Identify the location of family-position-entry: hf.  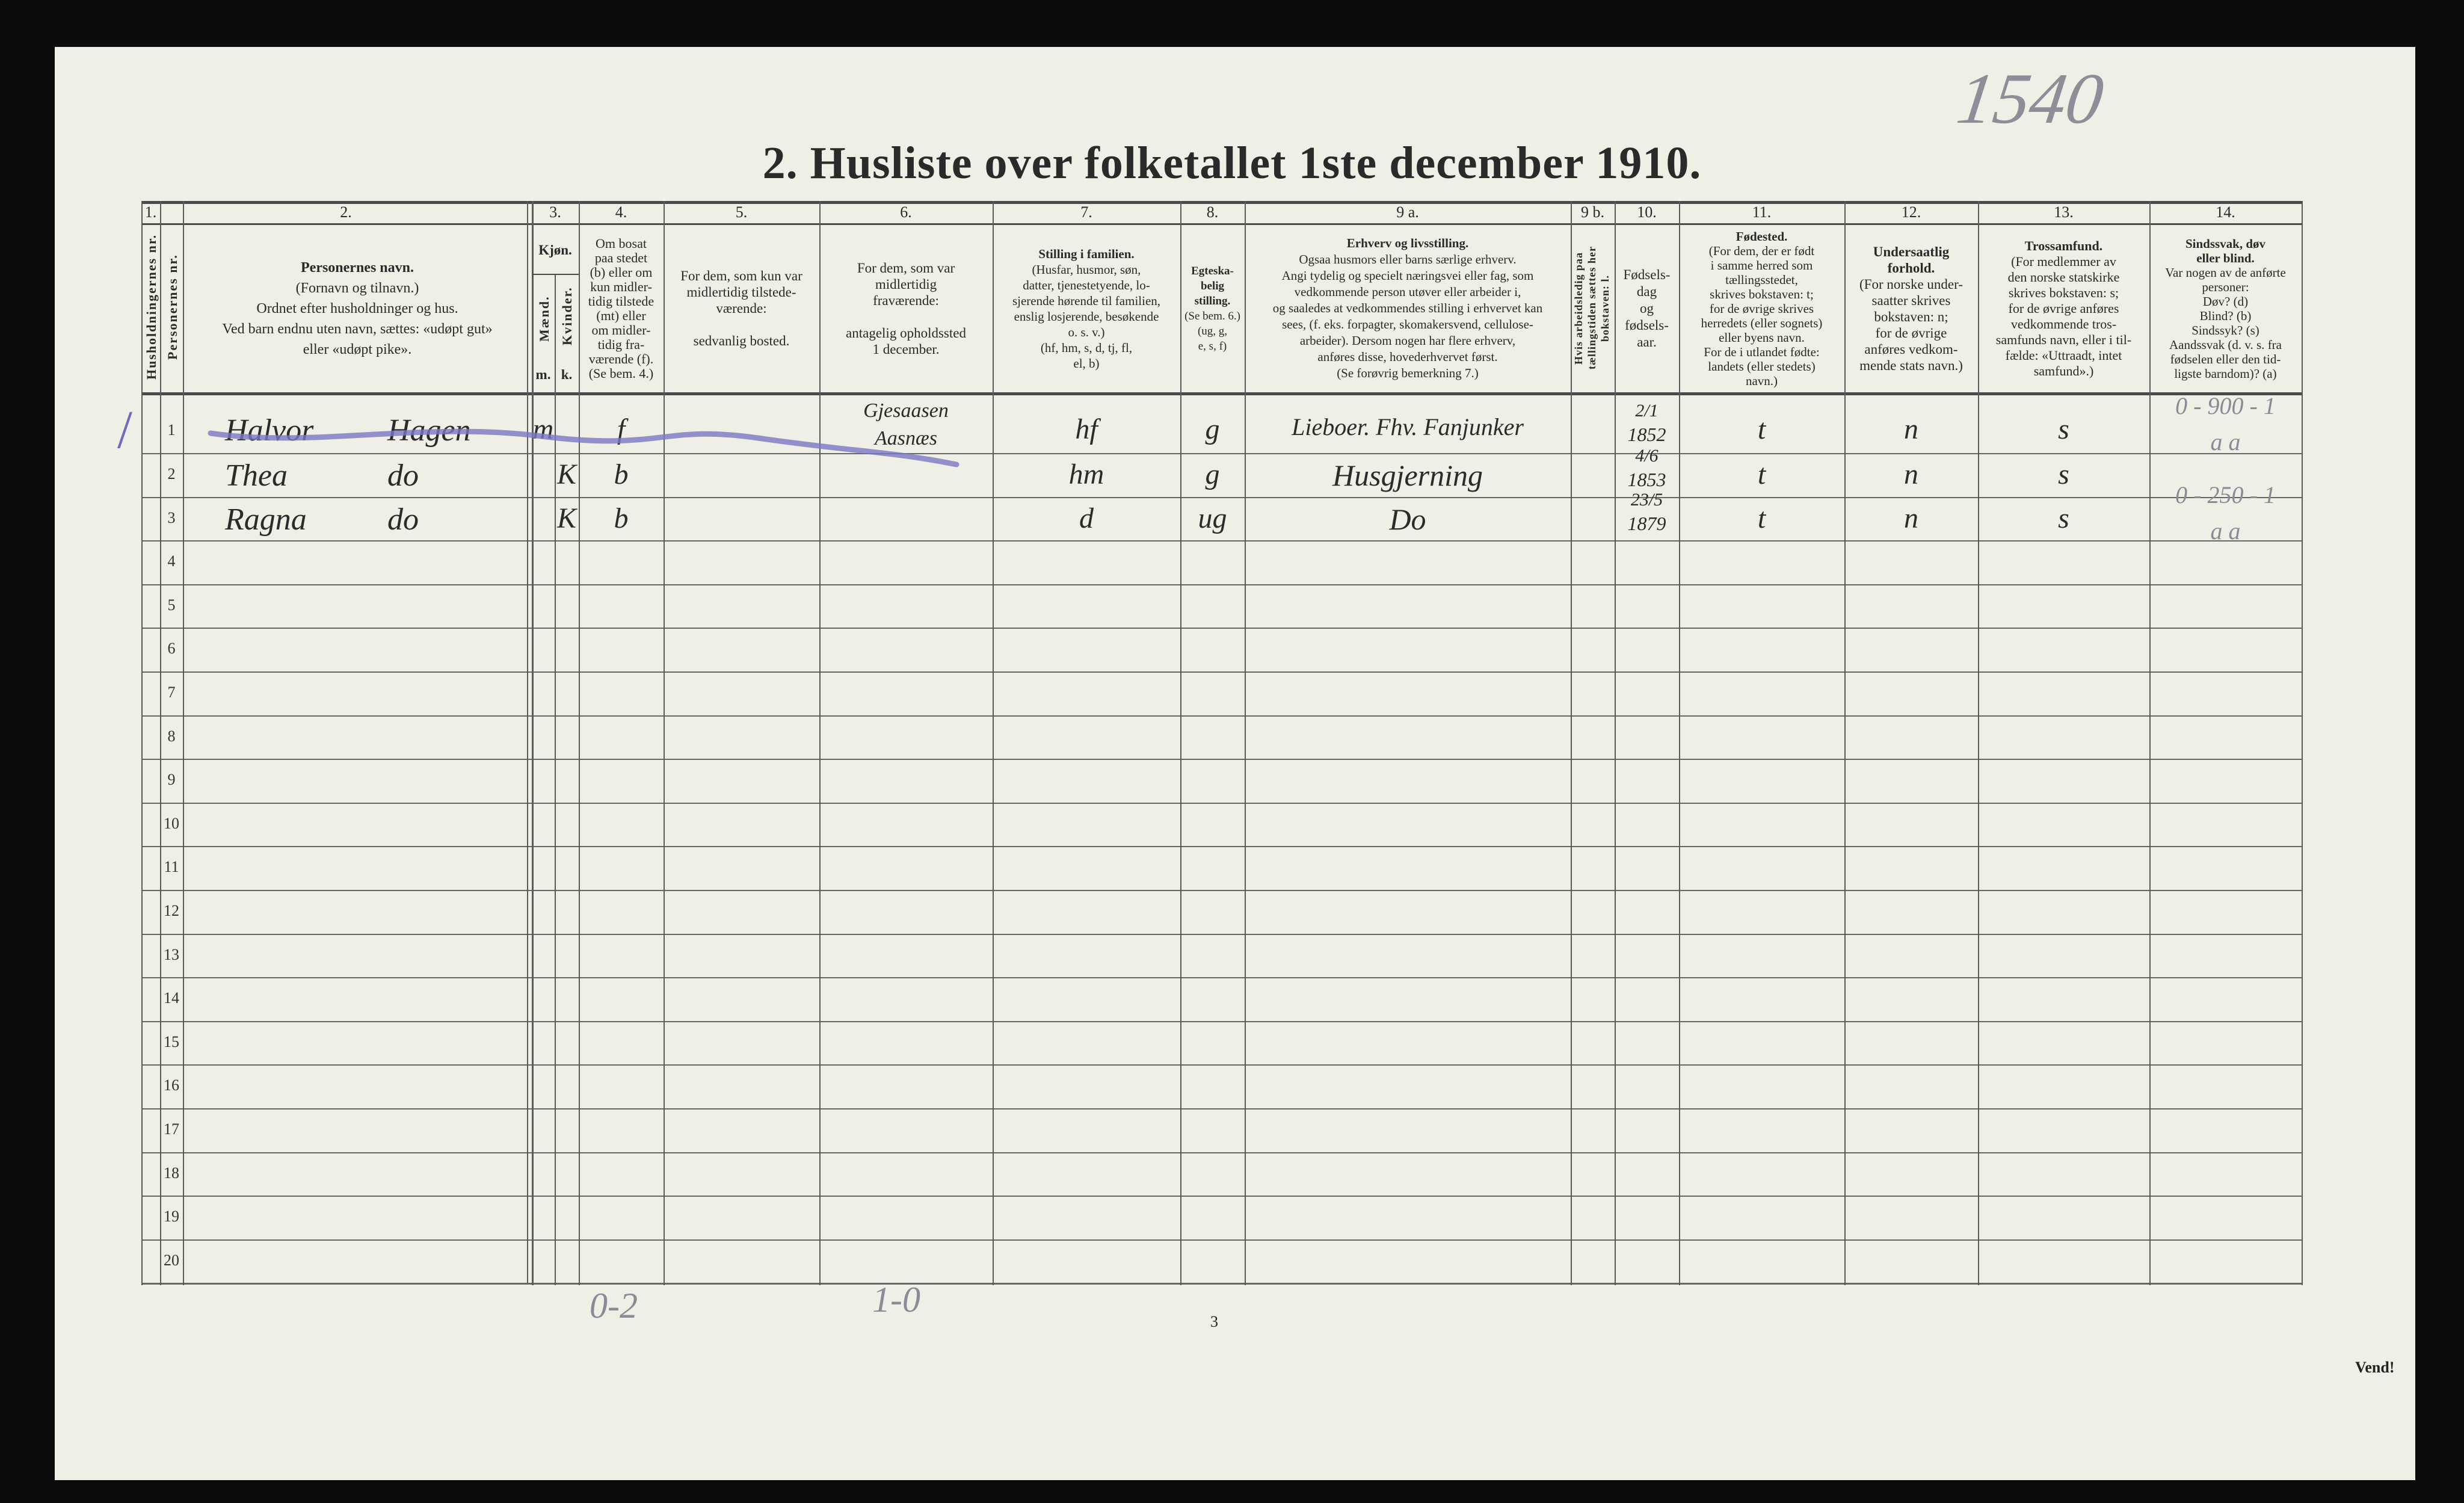
(1086, 429).